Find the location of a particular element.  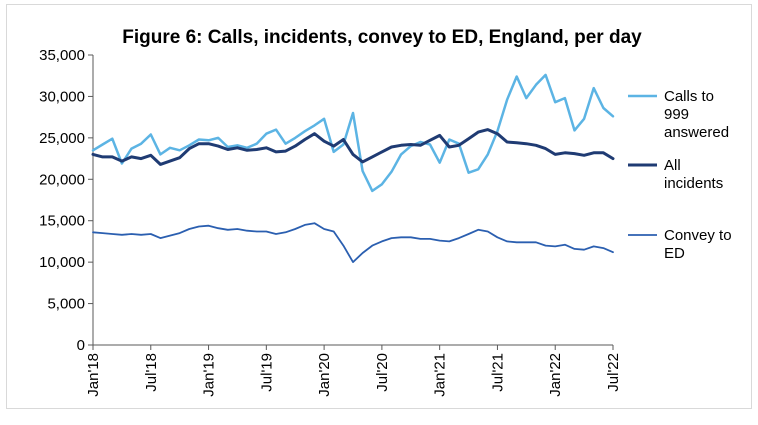

legend-label: incidents is located at coordinates (693, 183).